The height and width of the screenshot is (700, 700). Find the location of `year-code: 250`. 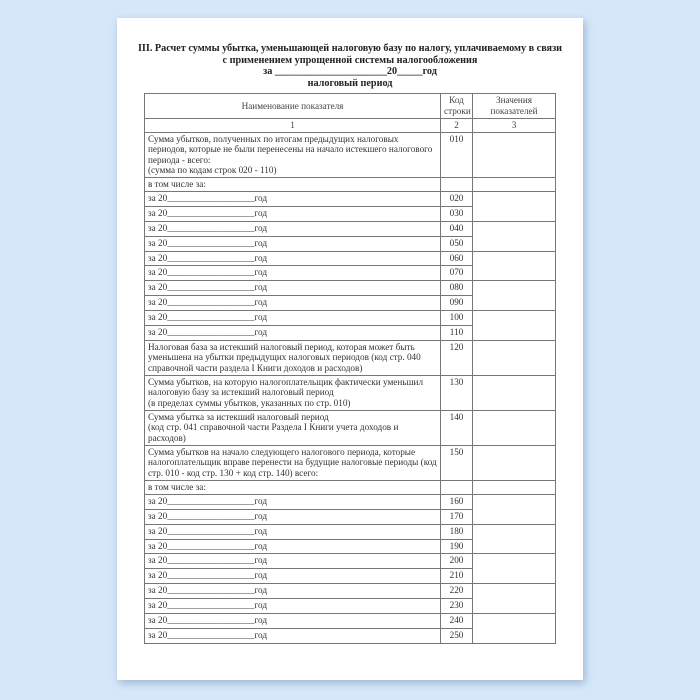

year-code: 250 is located at coordinates (456, 635).